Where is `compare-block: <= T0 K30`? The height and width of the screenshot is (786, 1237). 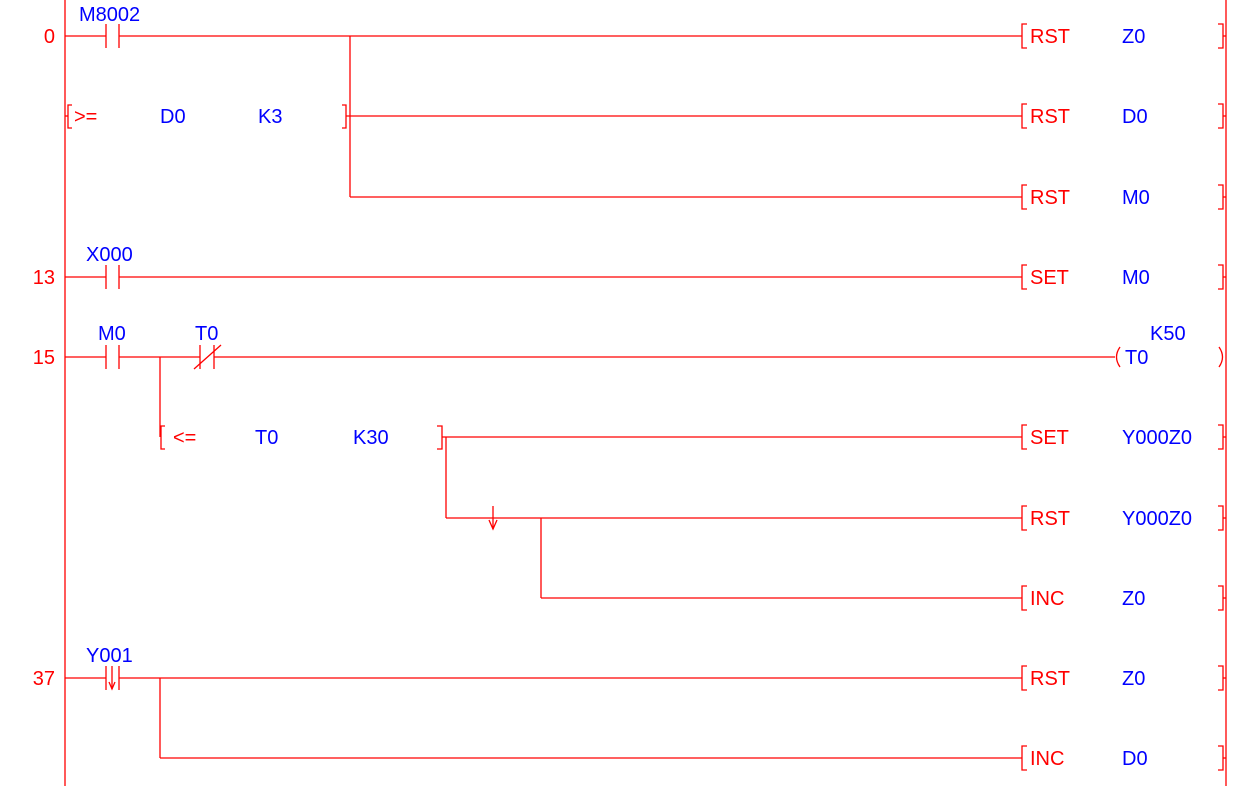 compare-block: <= T0 K30 is located at coordinates (301, 437).